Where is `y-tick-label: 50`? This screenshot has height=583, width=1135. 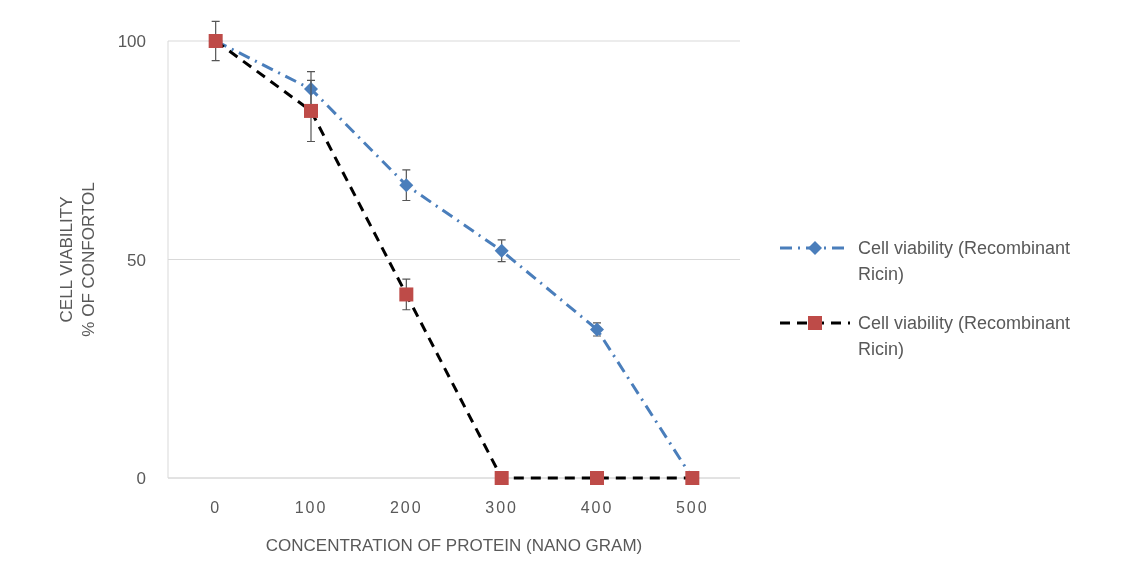
y-tick-label: 50 is located at coordinates (136, 260).